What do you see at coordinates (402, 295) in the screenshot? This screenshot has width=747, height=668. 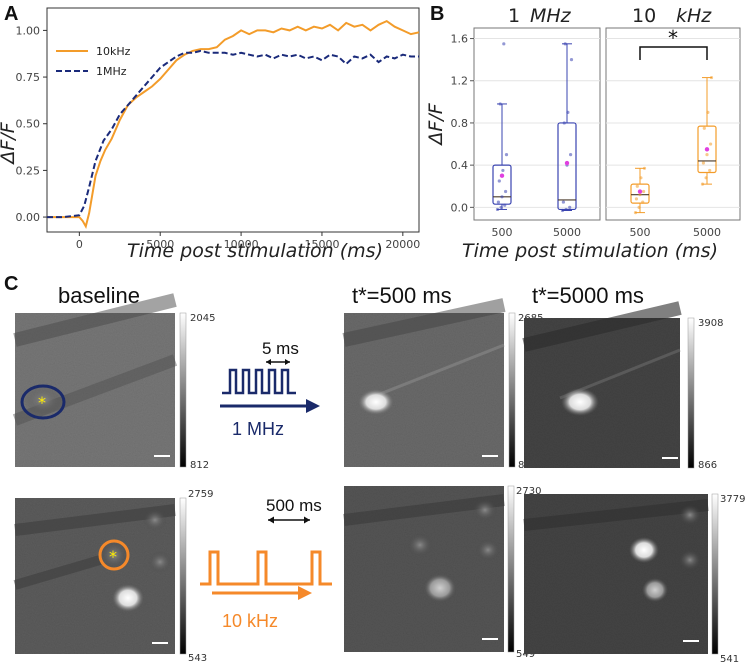 I see `image-title-t500: t*=500 ms` at bounding box center [402, 295].